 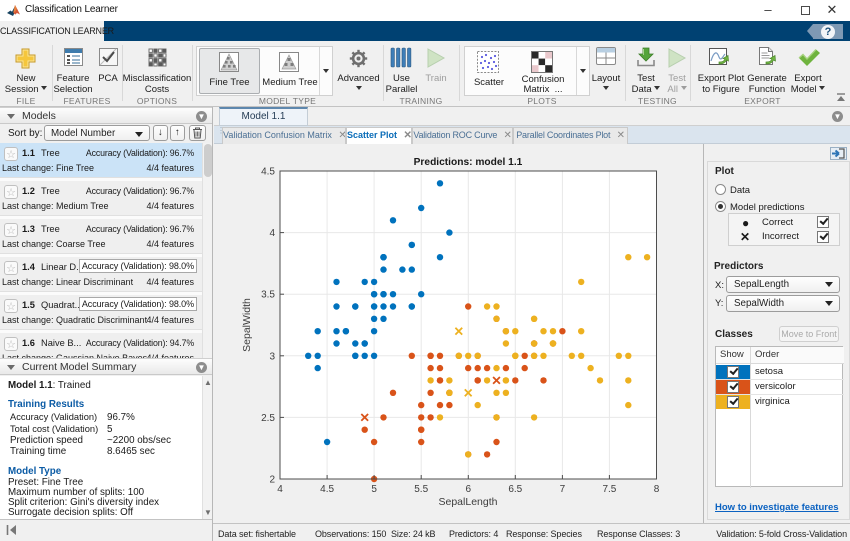 I want to click on svg-text: 6.5, so click(x=515, y=489).